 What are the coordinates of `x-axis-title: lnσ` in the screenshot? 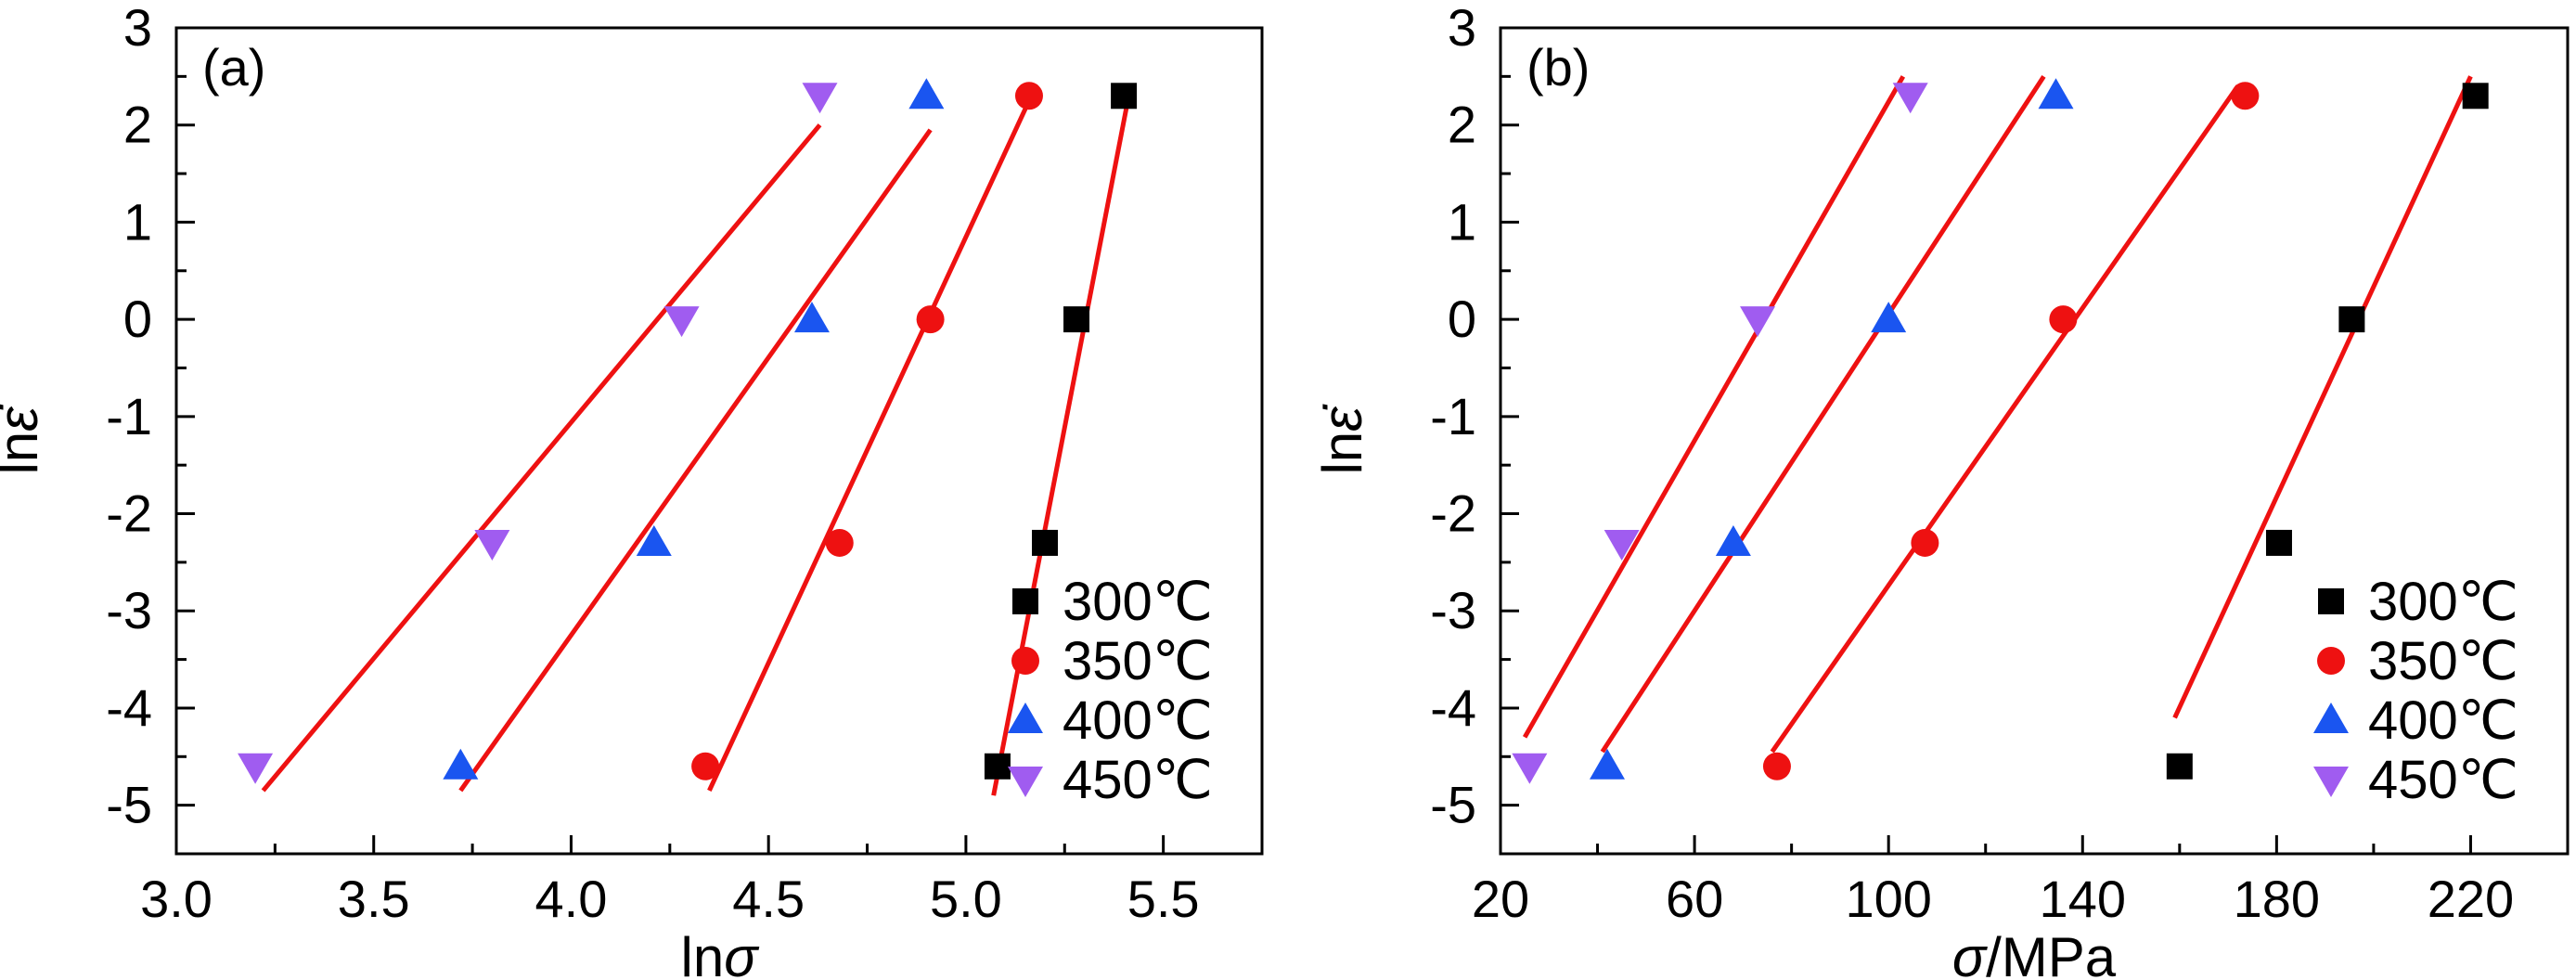 It's located at (721, 953).